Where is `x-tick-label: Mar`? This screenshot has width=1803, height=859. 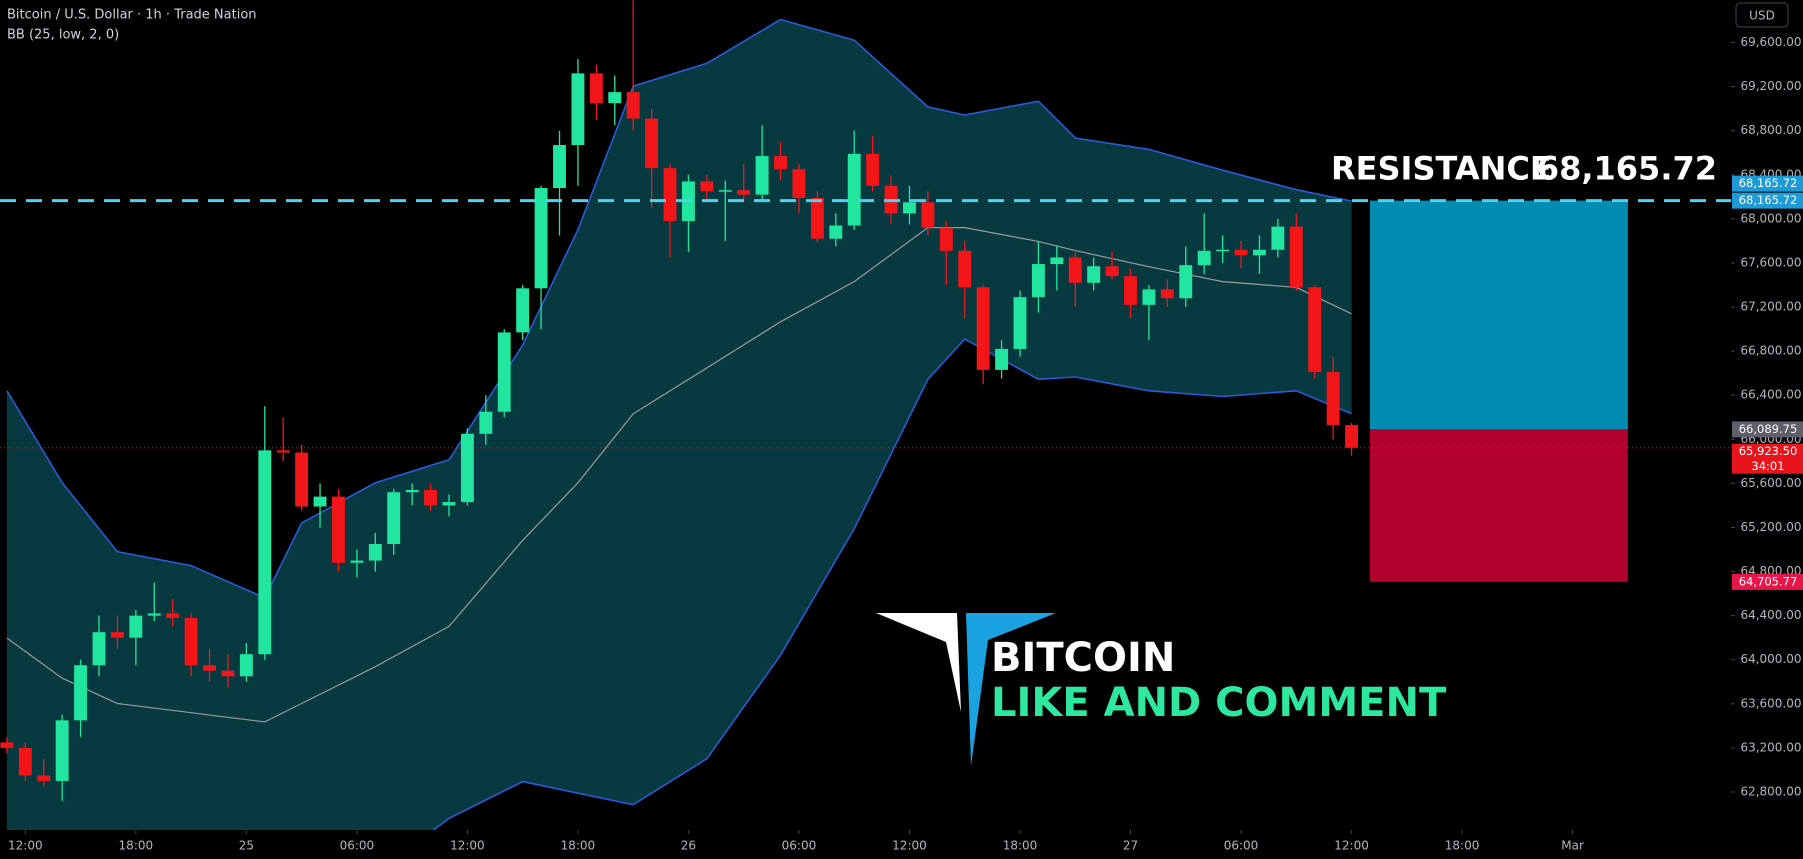
x-tick-label: Mar is located at coordinates (1572, 846).